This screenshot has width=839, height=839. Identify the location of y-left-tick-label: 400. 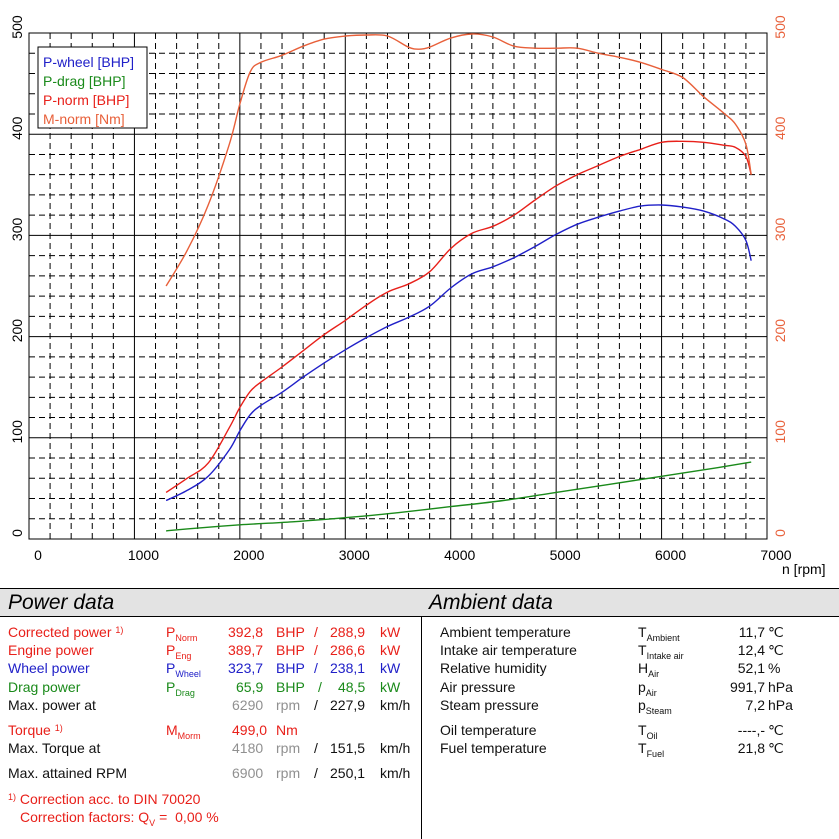
(17, 128).